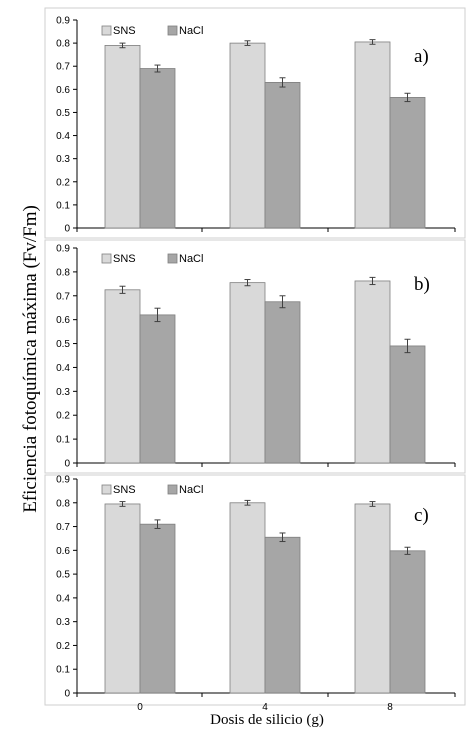  Describe the element at coordinates (421, 56) in the screenshot. I see `panel-letter: a)` at that location.